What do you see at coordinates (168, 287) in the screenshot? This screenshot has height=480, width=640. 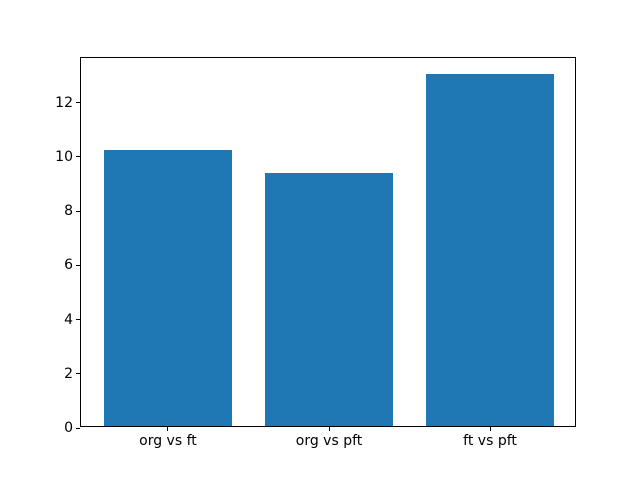 I see `bar-org-vs-ft` at bounding box center [168, 287].